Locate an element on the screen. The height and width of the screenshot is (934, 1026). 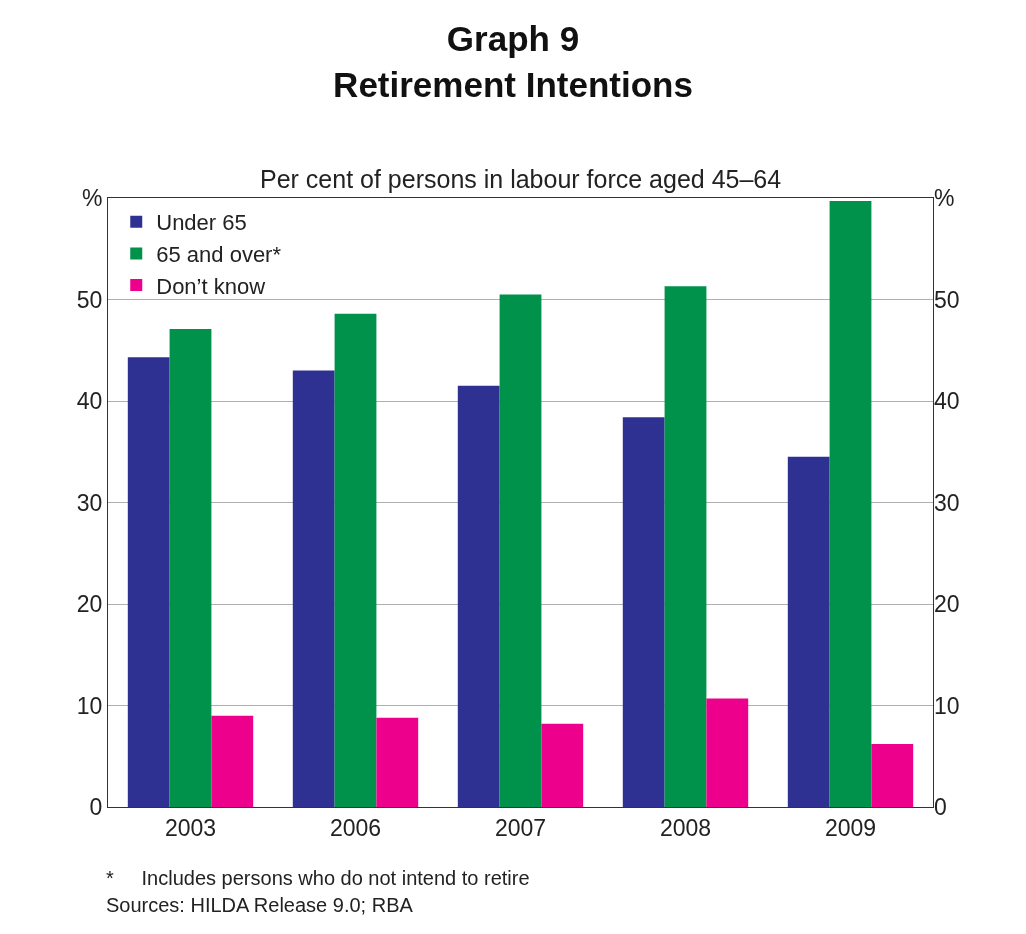
y2-tick-label: 0 is located at coordinates (940, 807).